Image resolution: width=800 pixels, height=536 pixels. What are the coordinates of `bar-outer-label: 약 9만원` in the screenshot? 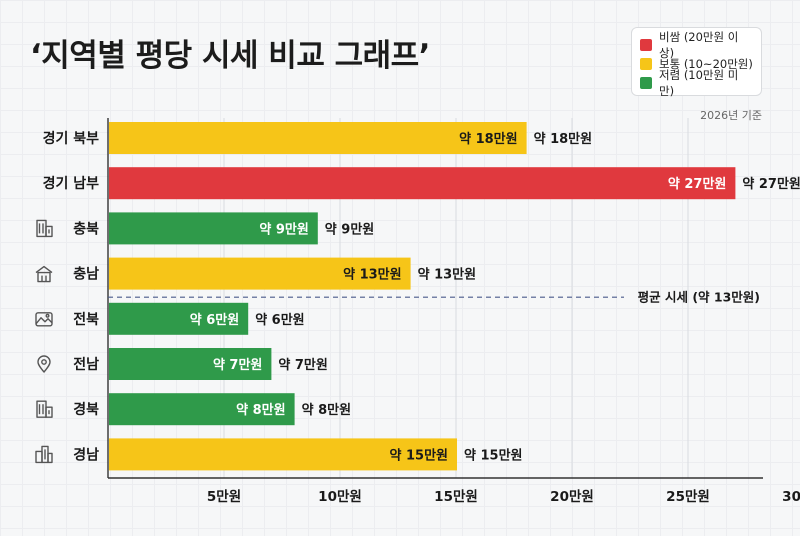 It's located at (349, 229).